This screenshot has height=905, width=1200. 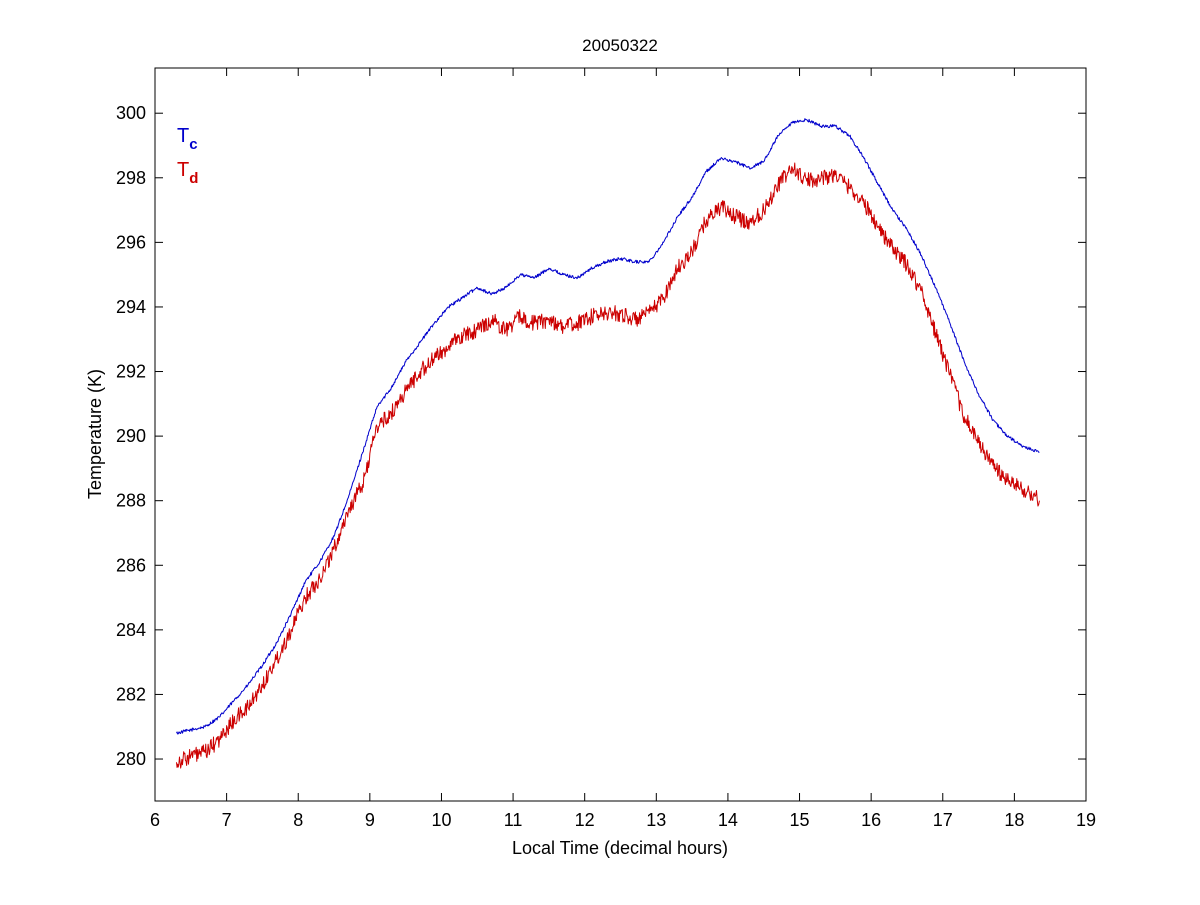 I want to click on legend-subscript: d, so click(x=193, y=178).